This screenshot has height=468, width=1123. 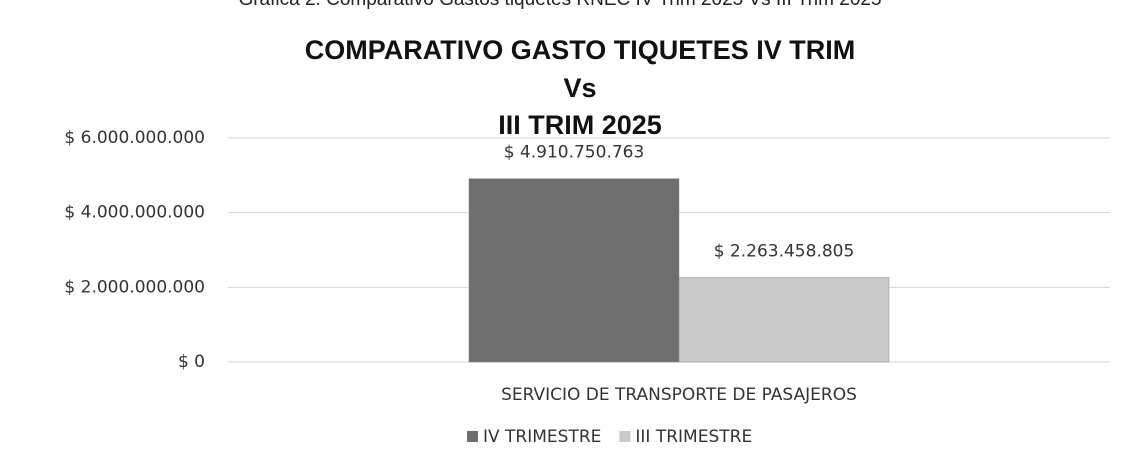 I want to click on data-label: $ 2.263.458.805, so click(x=784, y=251).